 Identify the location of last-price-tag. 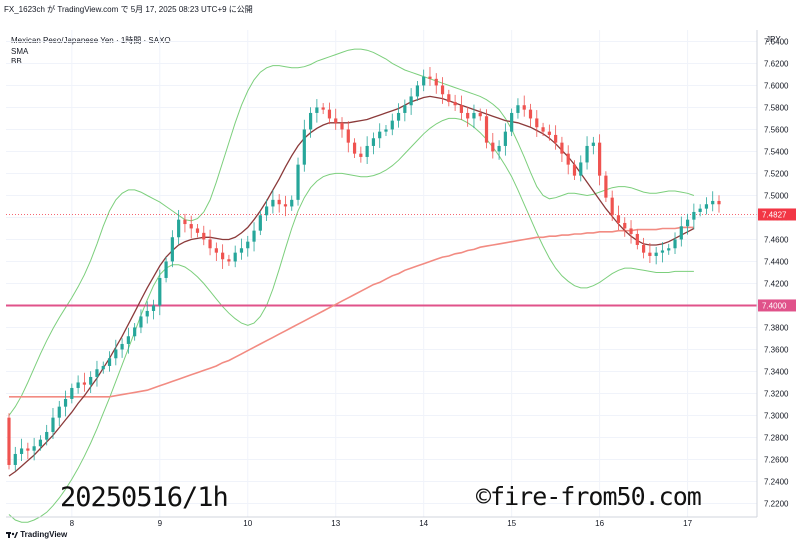
(777, 214).